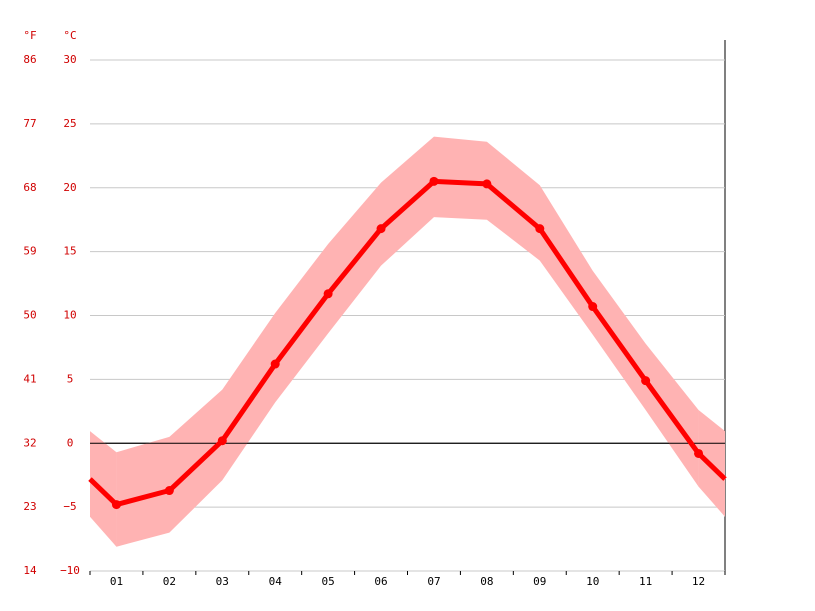 This screenshot has width=815, height=611. I want to click on x-tick-label: 04, so click(276, 581).